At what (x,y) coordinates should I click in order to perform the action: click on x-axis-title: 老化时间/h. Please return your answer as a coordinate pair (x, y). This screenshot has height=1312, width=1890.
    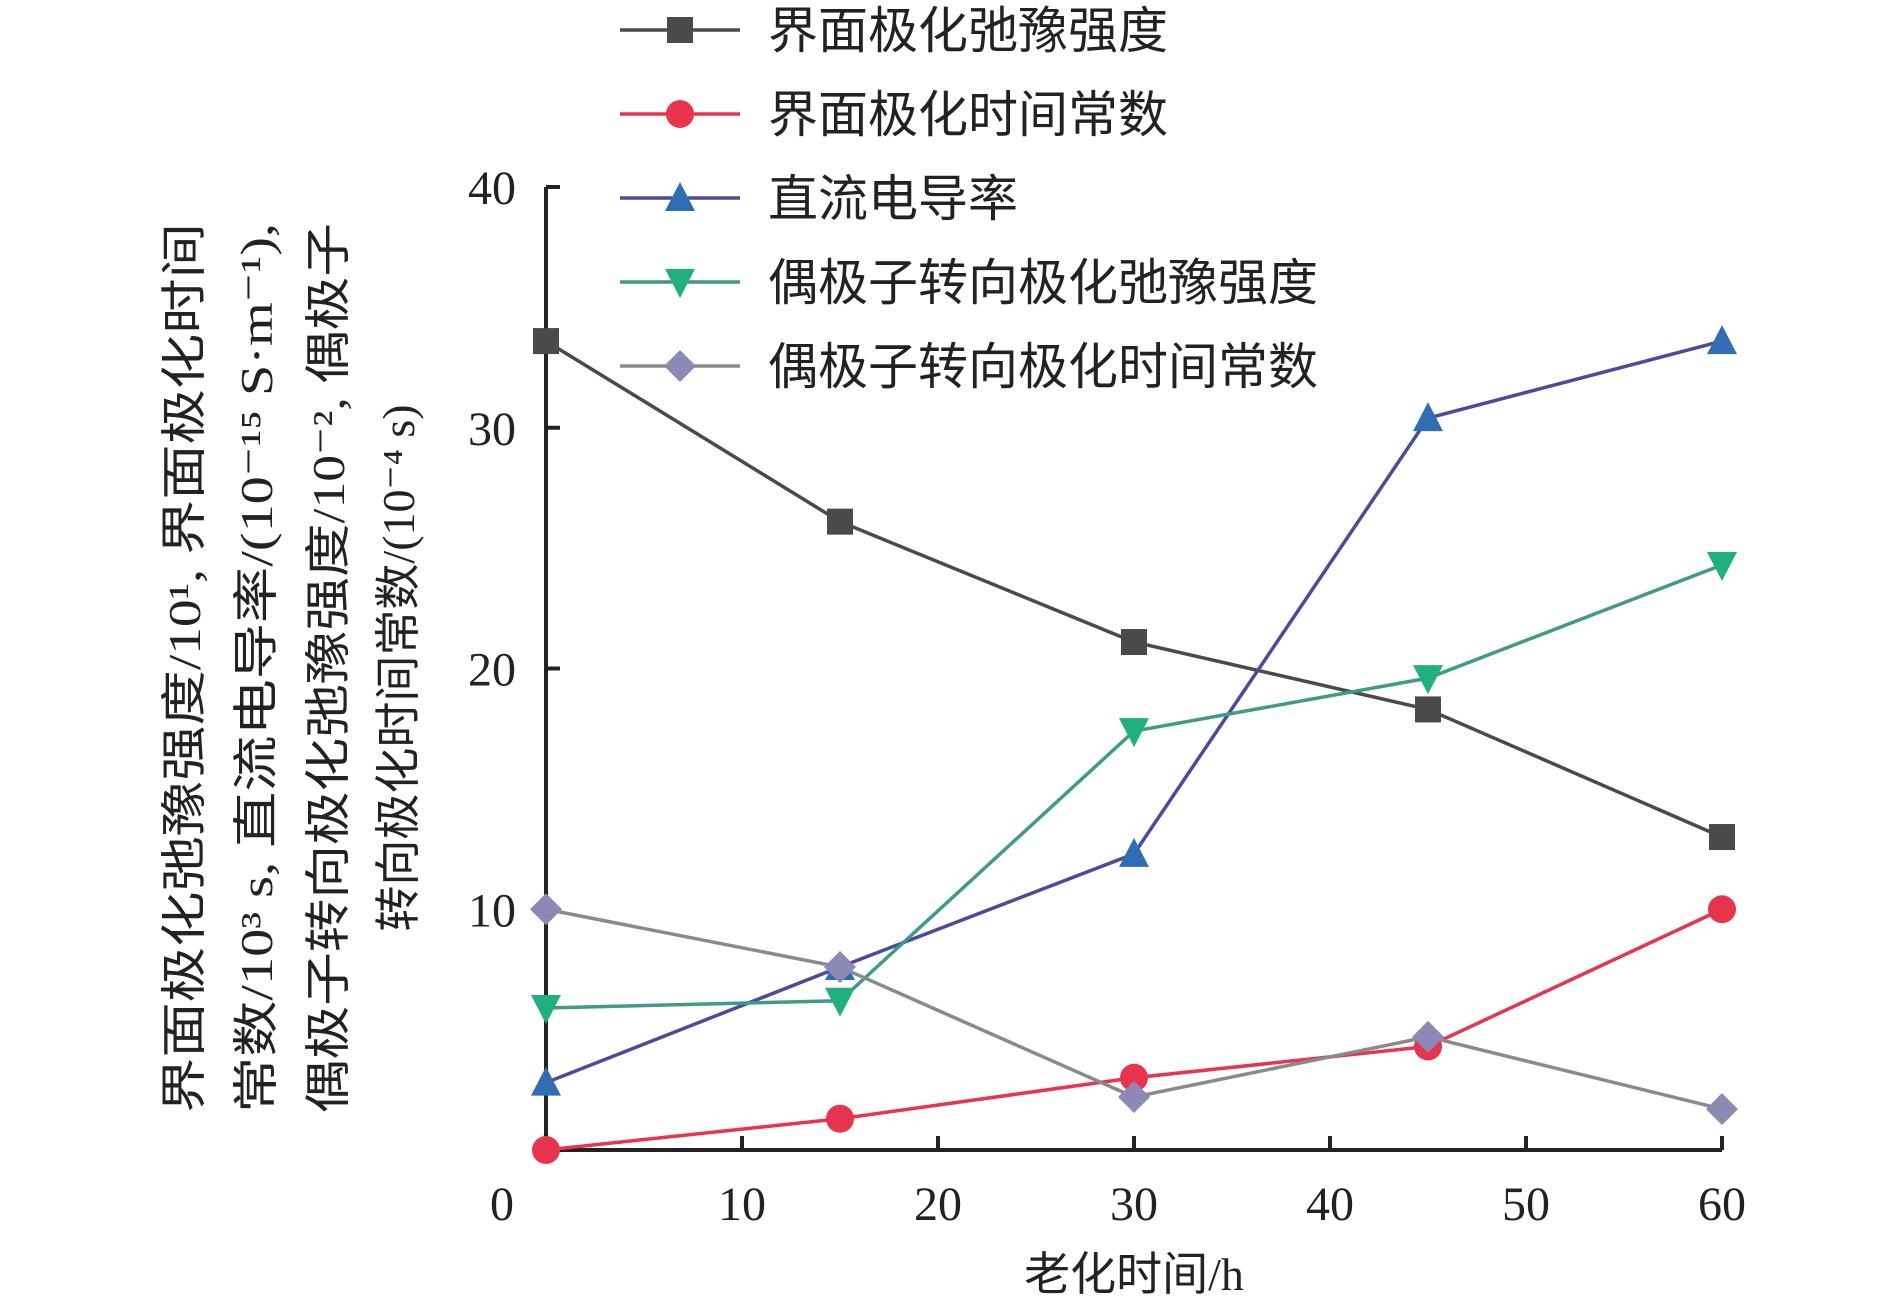
    Looking at the image, I should click on (1134, 1274).